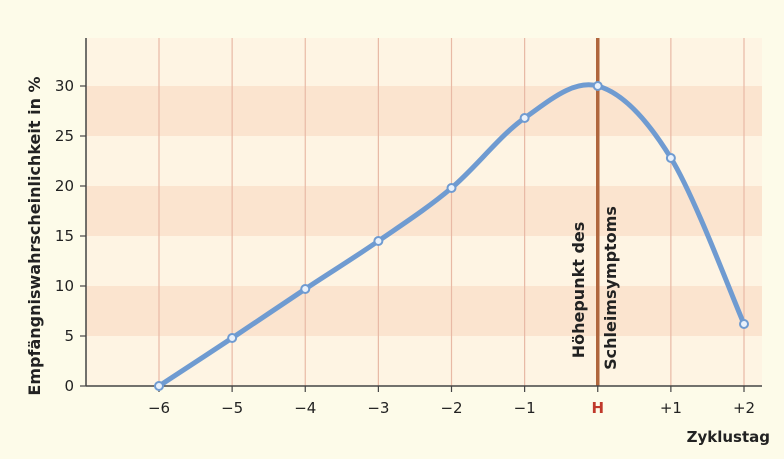 The height and width of the screenshot is (459, 784). What do you see at coordinates (69, 386) in the screenshot?
I see `y-tick-label: 0` at bounding box center [69, 386].